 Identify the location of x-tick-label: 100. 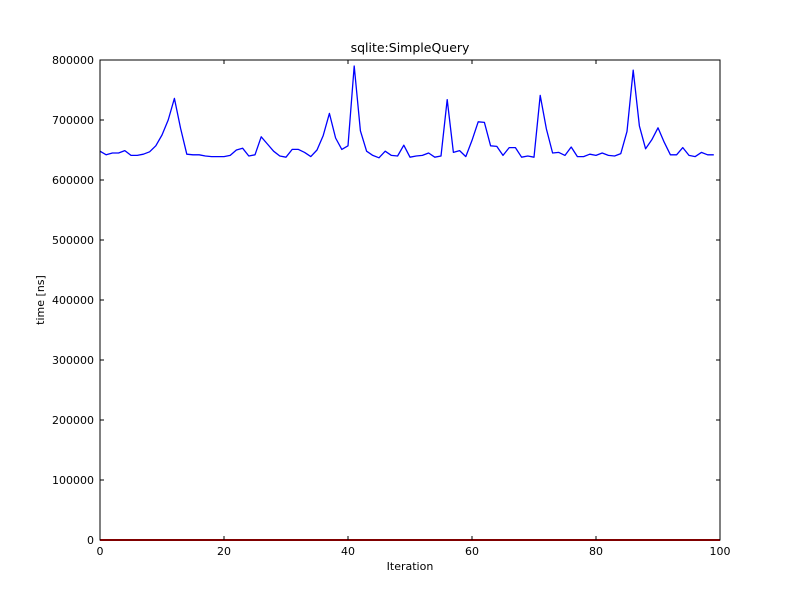
(720, 551).